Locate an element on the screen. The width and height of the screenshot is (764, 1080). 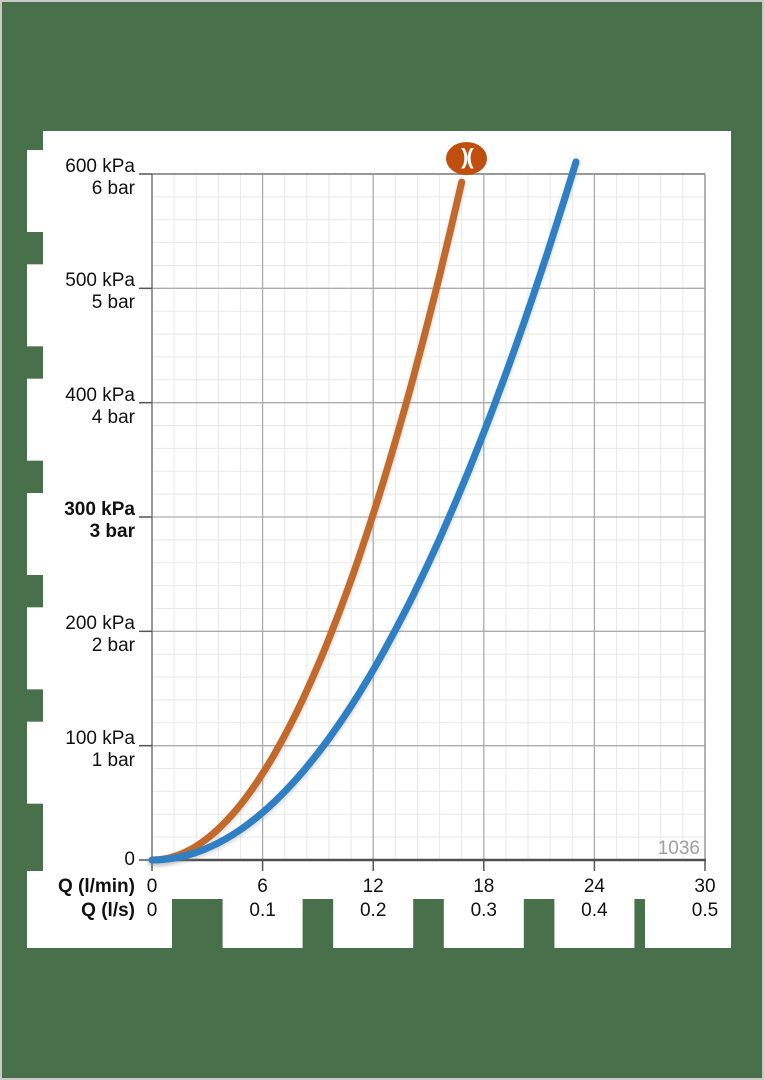
y-axis-tick-label-bar: 4 bar is located at coordinates (113, 417).